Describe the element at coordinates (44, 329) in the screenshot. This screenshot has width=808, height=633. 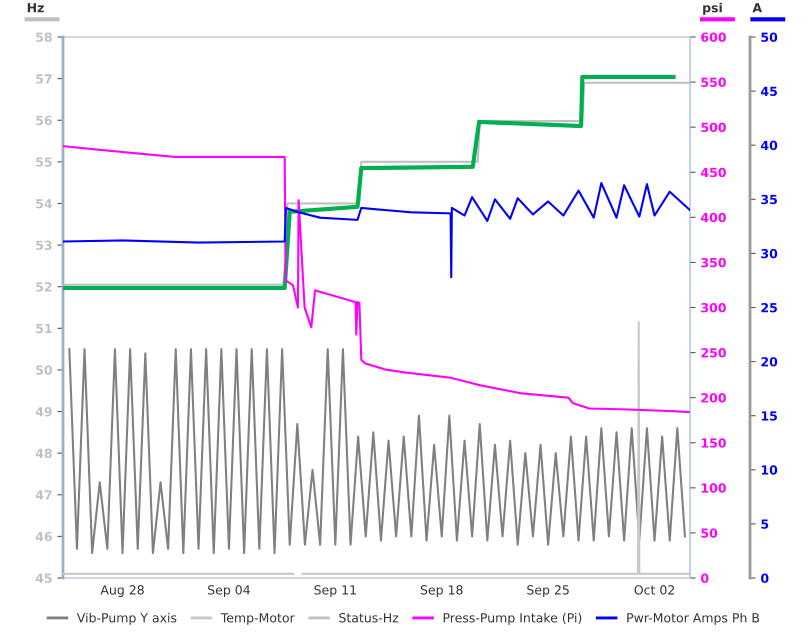
I see `y-tick-label: 51` at that location.